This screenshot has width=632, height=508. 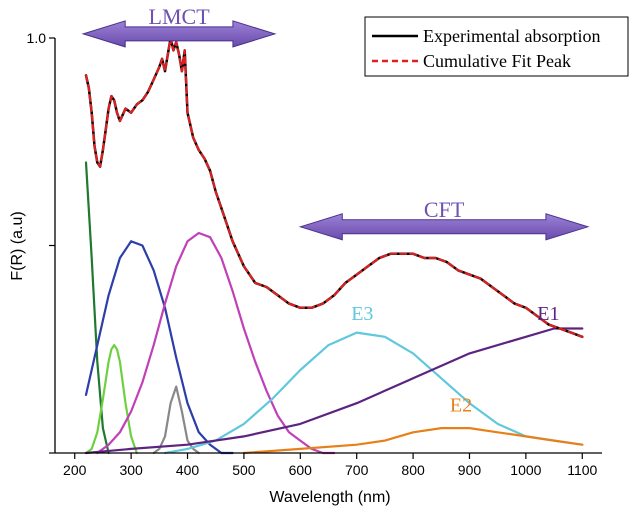 I want to click on legend-label-experimental: Experimental absorption, so click(x=511, y=36).